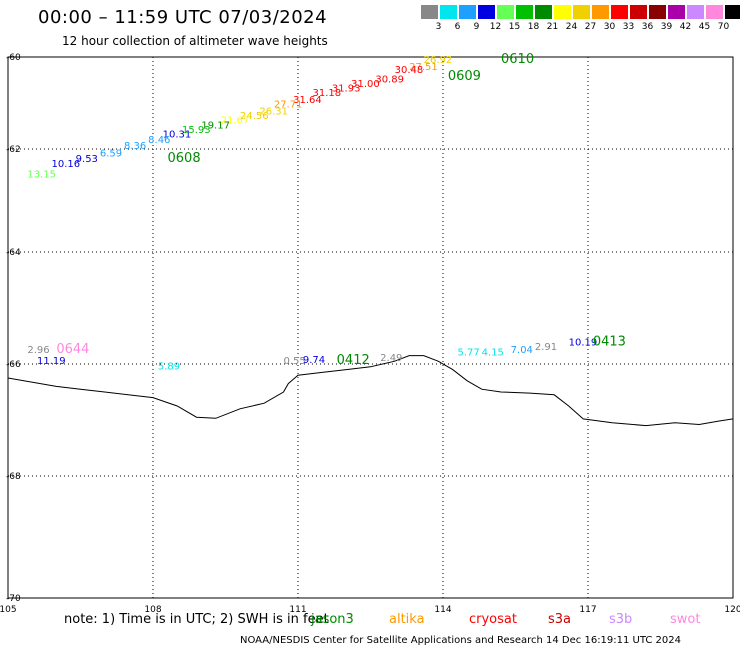  What do you see at coordinates (464, 76) in the screenshot?
I see `pass-id-label: 0609` at bounding box center [464, 76].